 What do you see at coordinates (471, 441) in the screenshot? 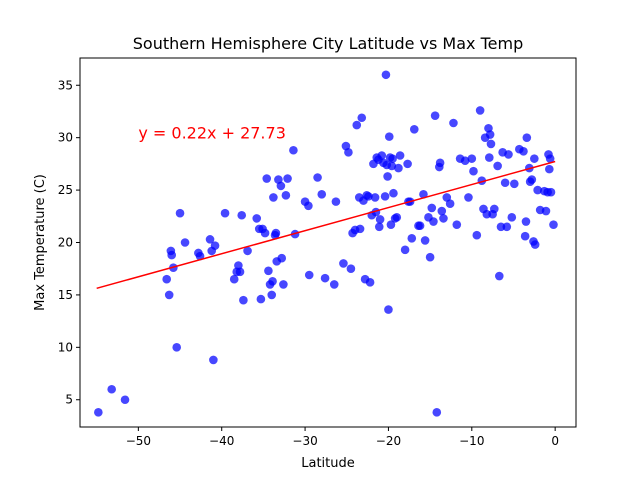
I see `x-tick-label: −10` at bounding box center [471, 441].